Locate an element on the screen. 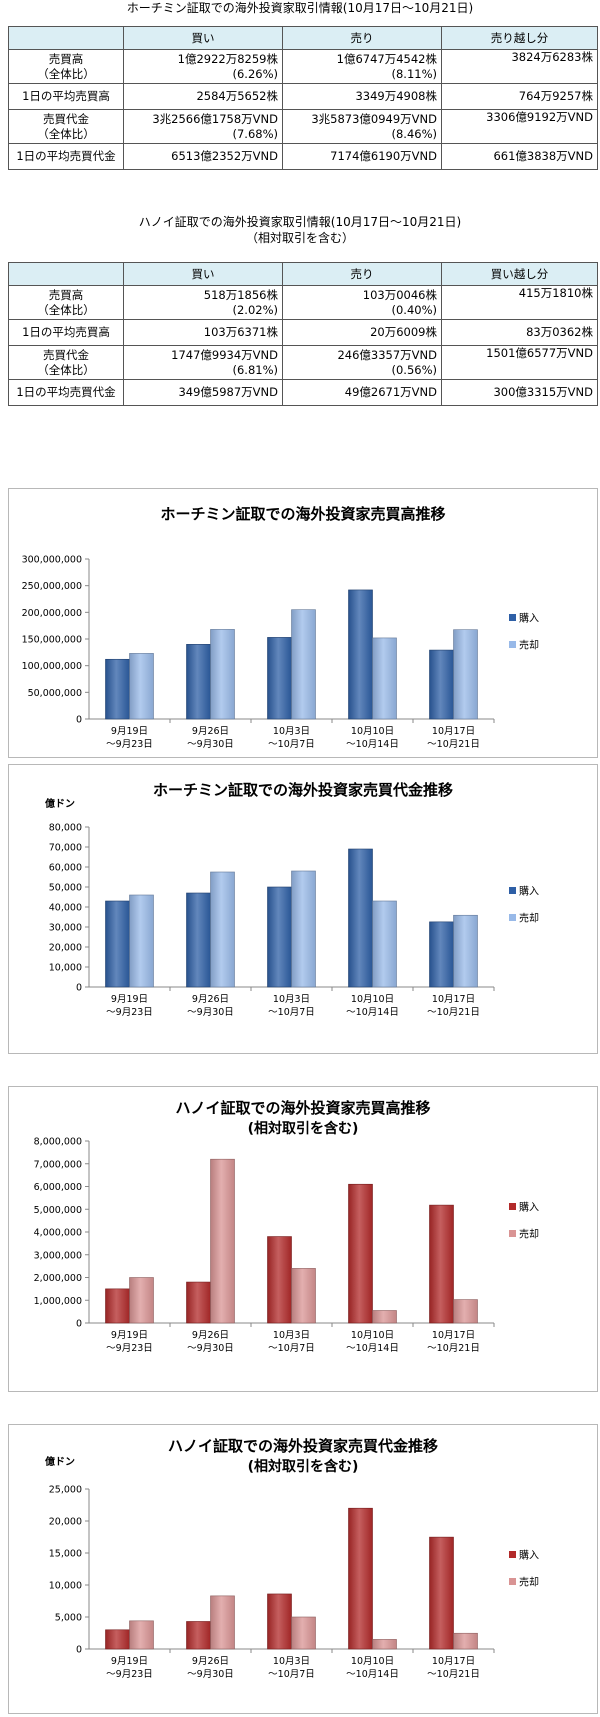 The width and height of the screenshot is (600, 1717). chart-title: ハノイ証取での海外投資家売買高推移 is located at coordinates (302, 1108).